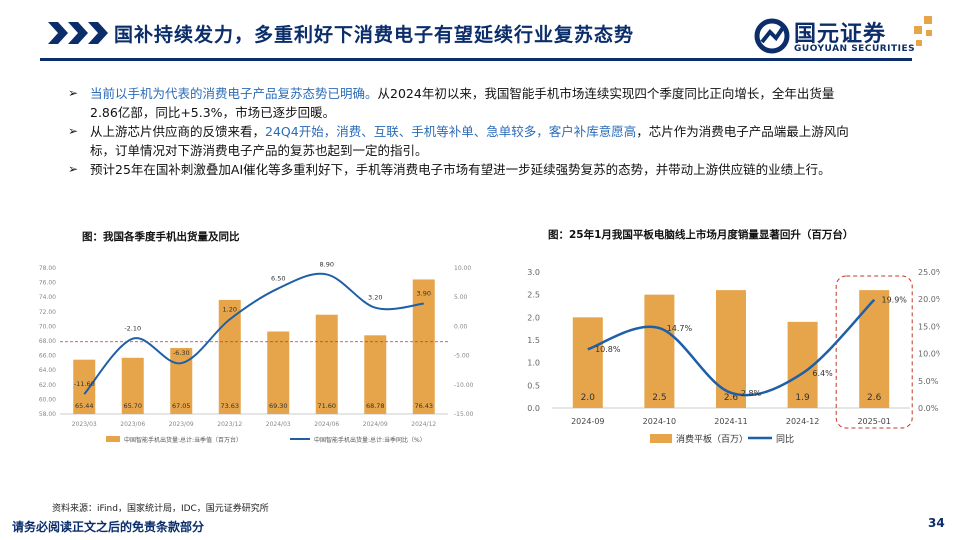 Image resolution: width=960 pixels, height=540 pixels. Describe the element at coordinates (423, 406) in the screenshot. I see `bar-value-label: 76.43` at that location.